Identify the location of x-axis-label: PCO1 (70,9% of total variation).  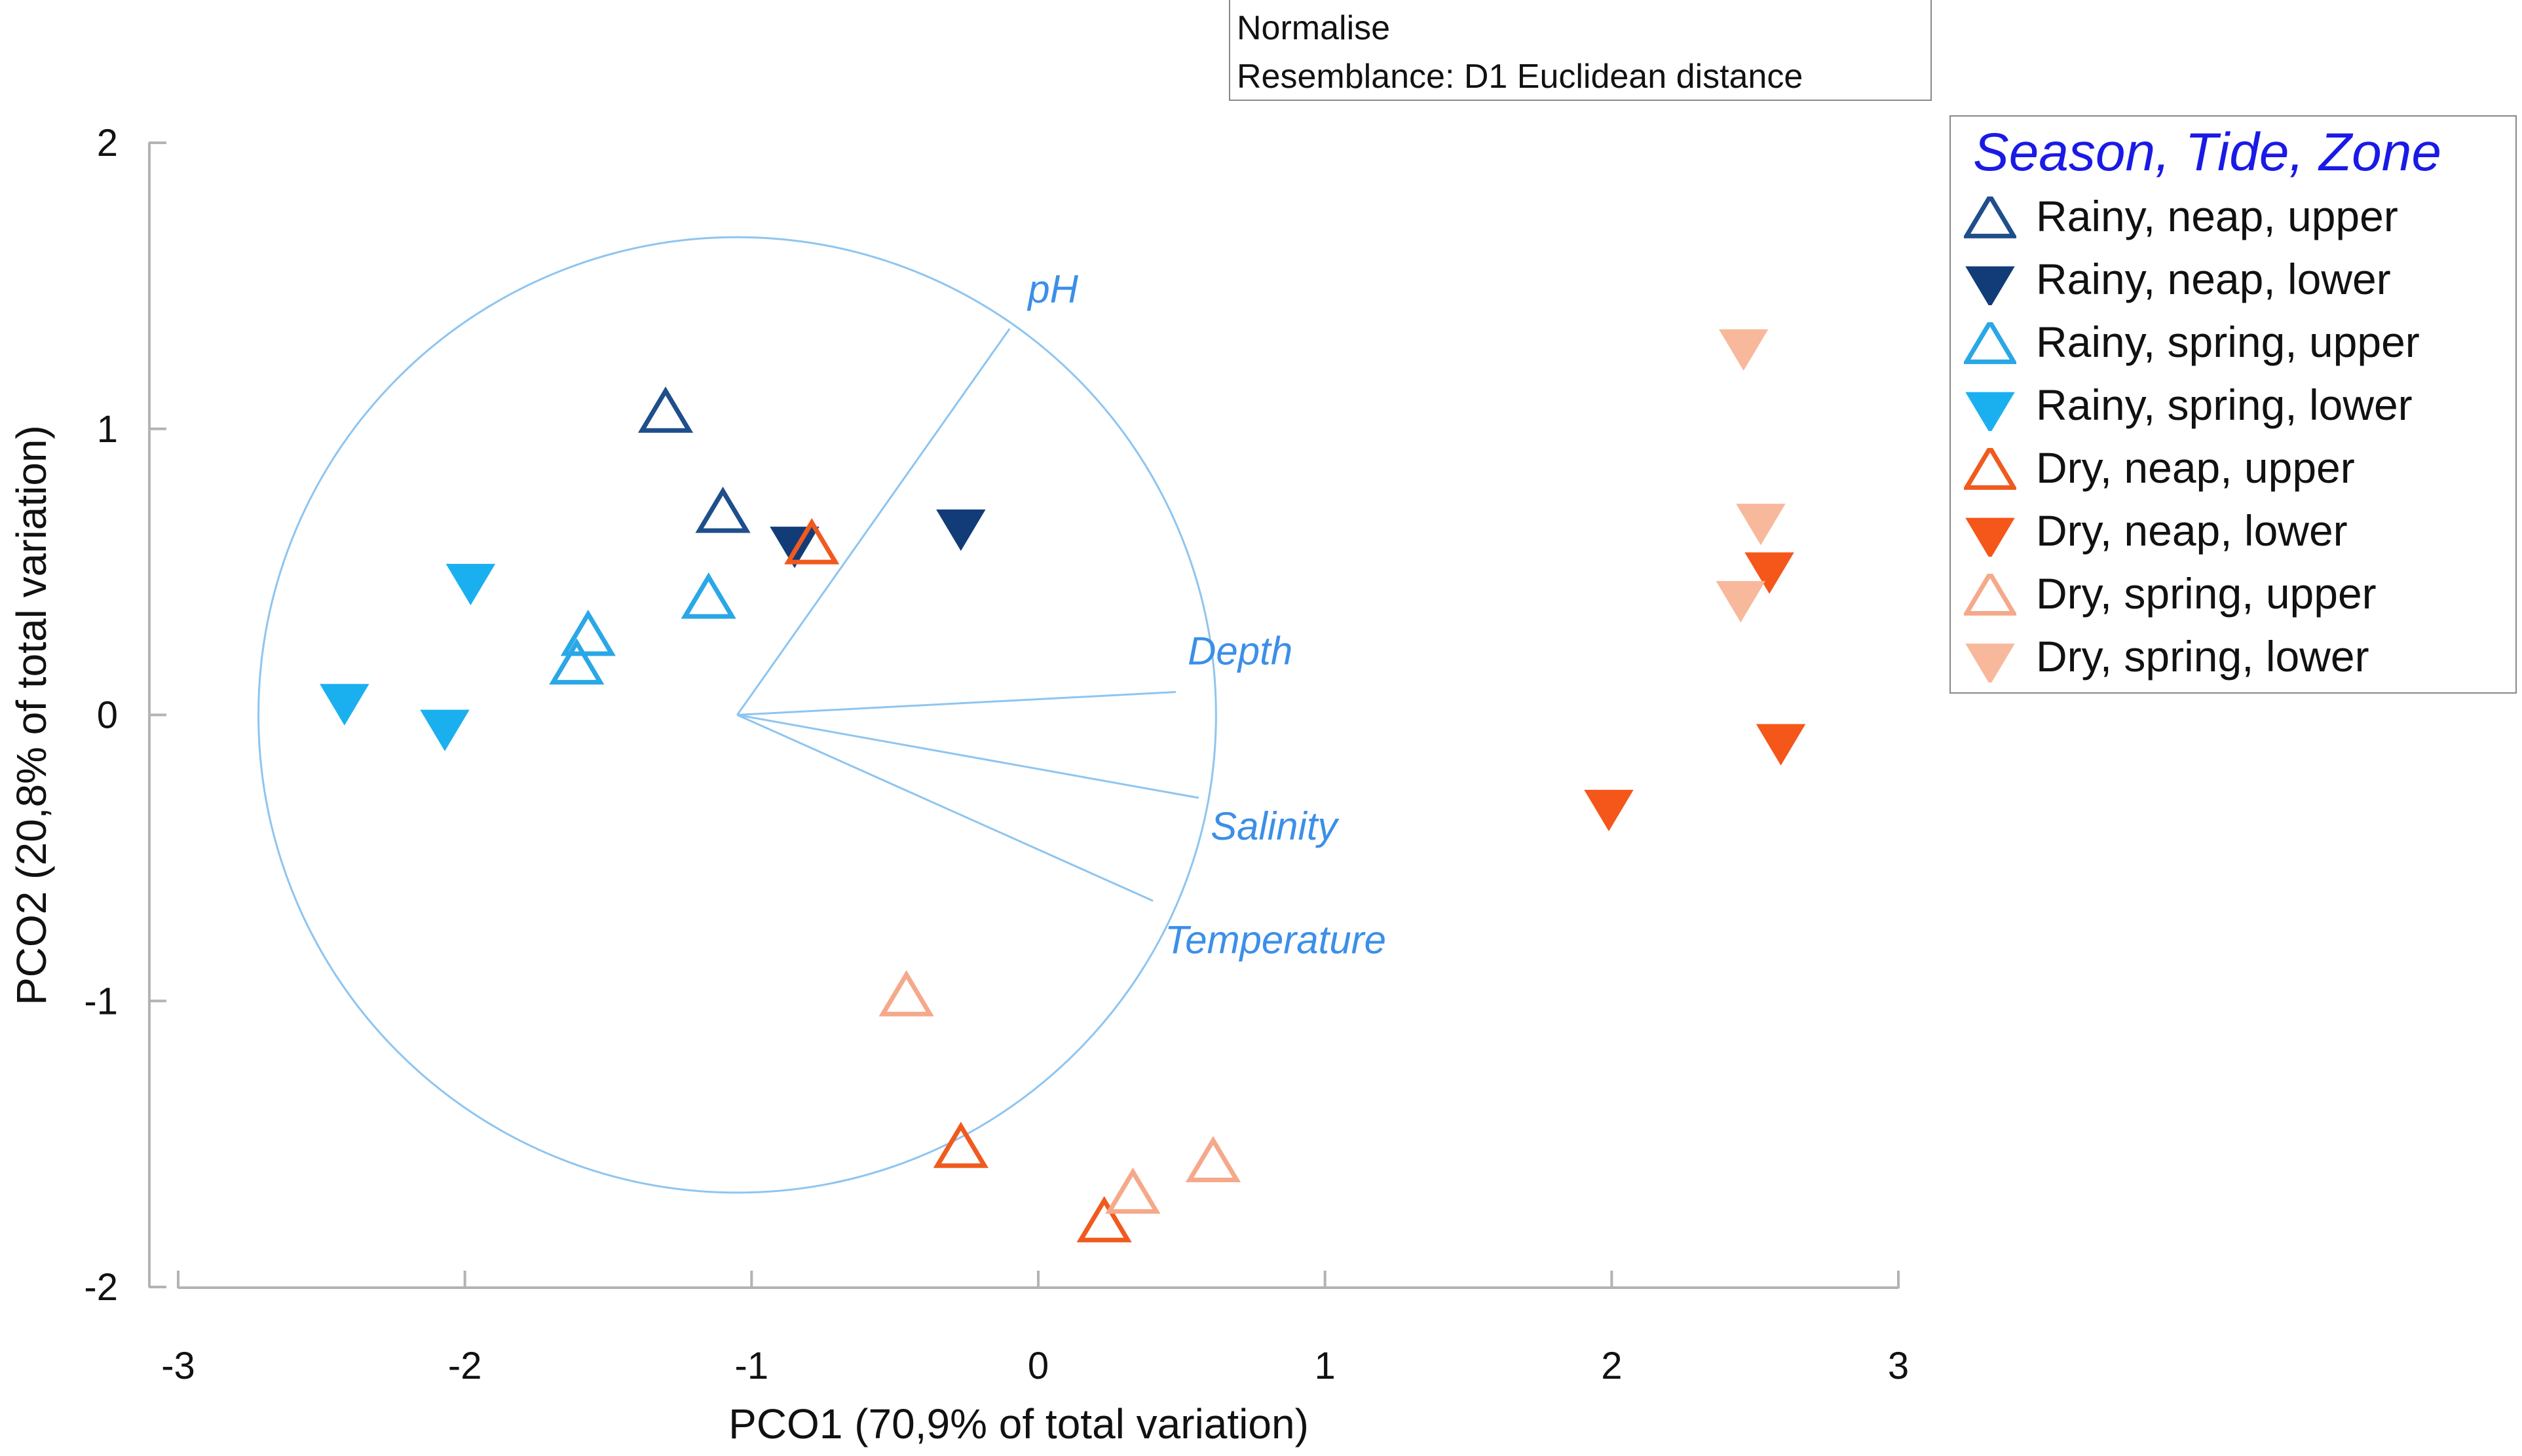
(1018, 1423).